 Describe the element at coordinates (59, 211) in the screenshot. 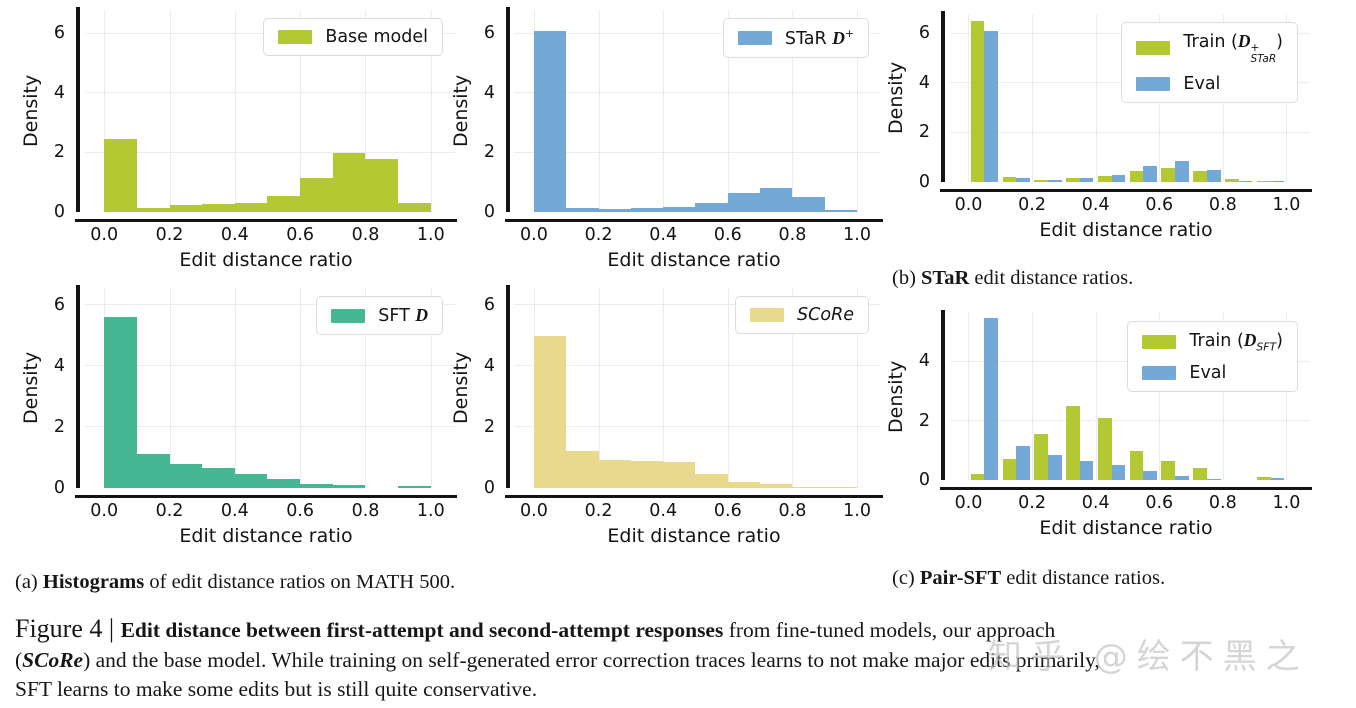

I see `y-tick-label: 0` at that location.